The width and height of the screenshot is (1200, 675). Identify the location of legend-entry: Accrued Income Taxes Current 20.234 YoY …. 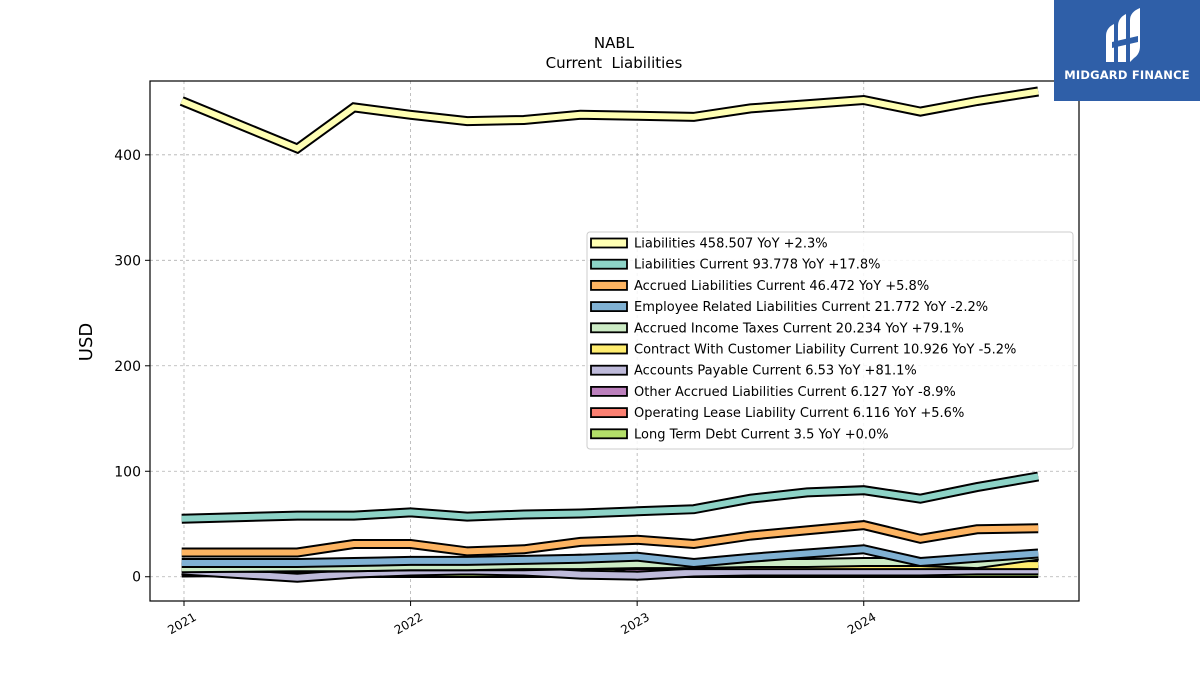
(799, 328).